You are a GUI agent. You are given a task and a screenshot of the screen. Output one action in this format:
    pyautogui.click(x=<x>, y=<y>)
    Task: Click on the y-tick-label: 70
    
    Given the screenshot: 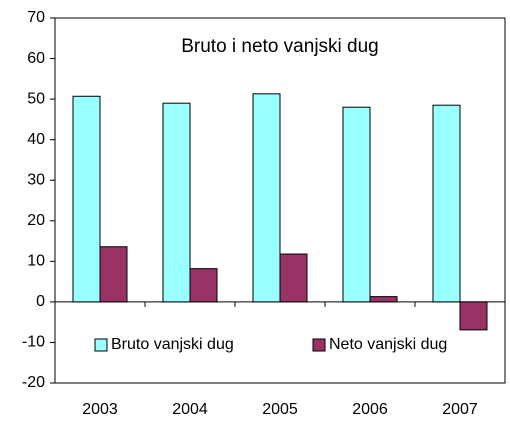 What is the action you would take?
    pyautogui.click(x=36, y=17)
    